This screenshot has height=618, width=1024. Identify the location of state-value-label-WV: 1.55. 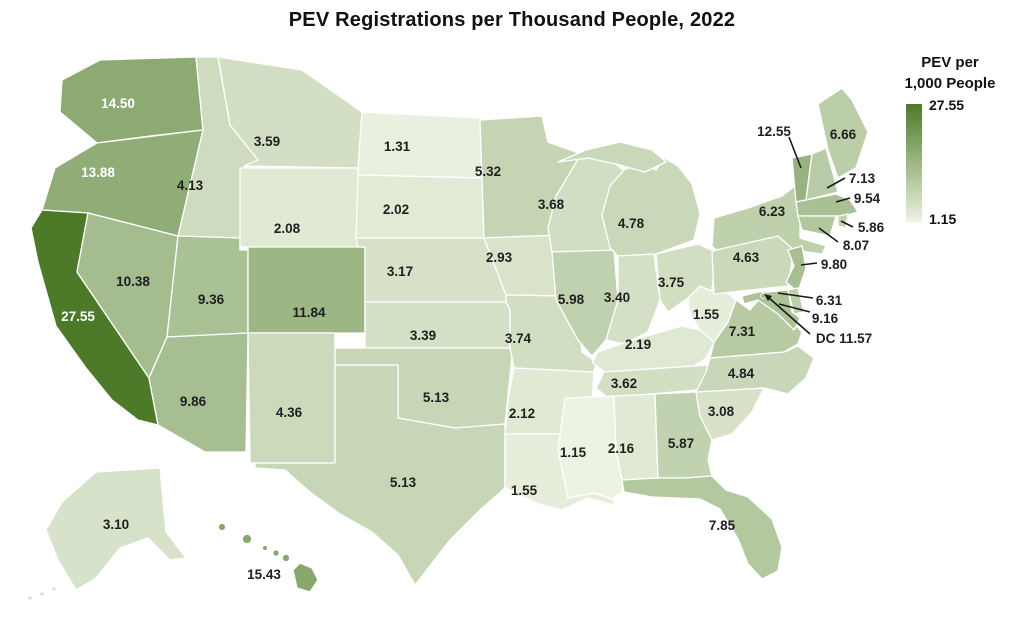
(706, 314).